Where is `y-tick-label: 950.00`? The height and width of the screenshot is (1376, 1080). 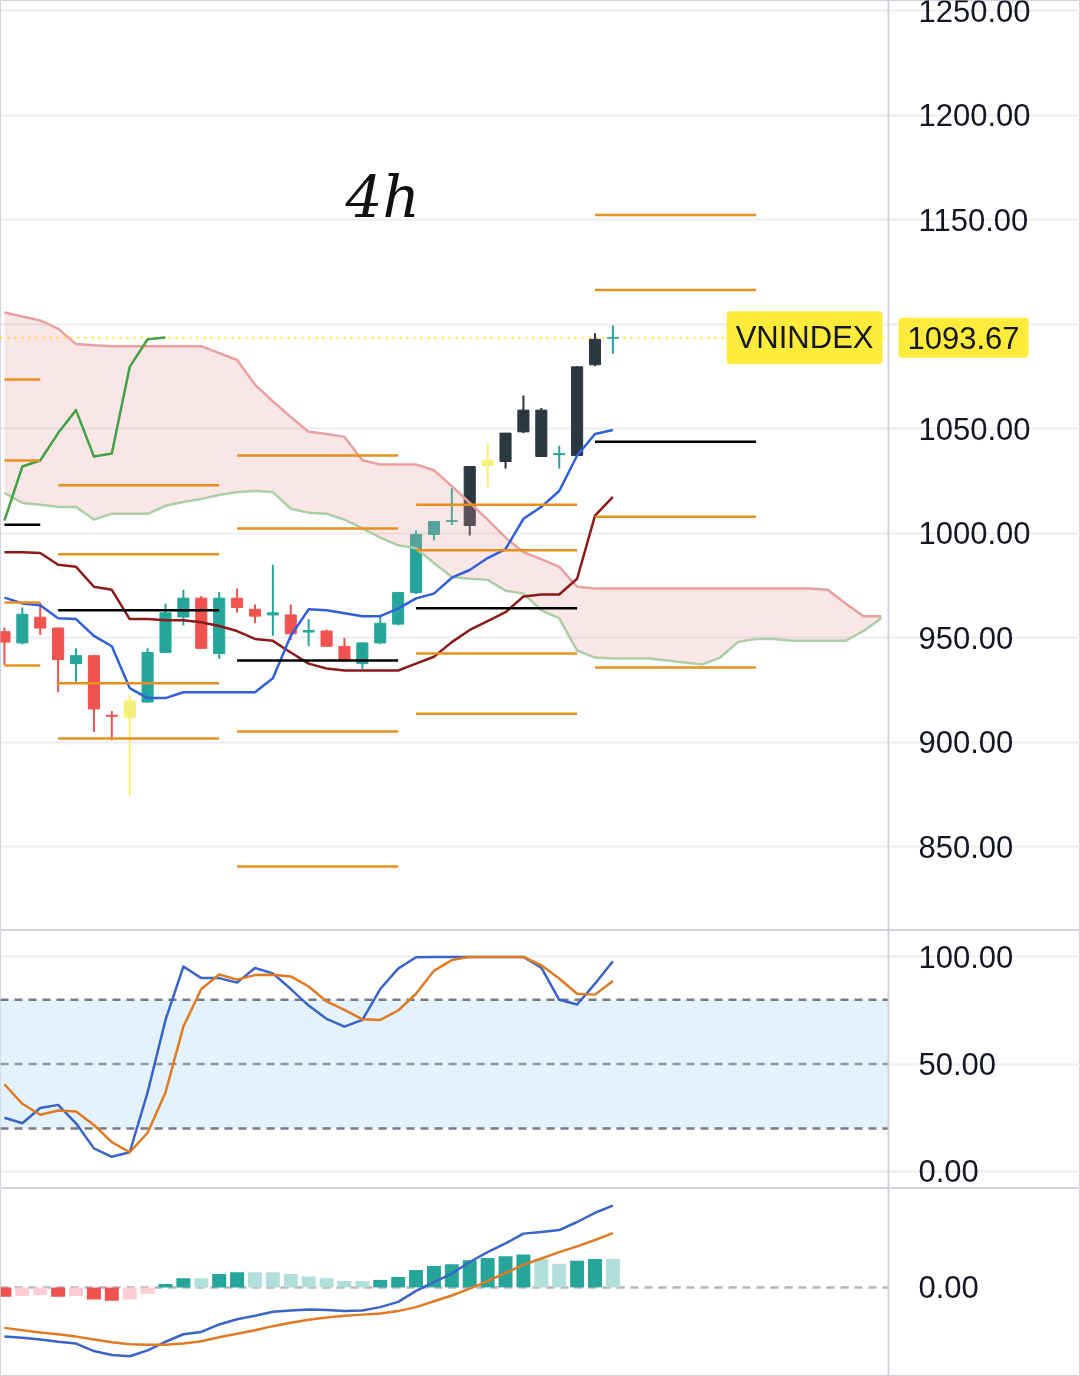 y-tick-label: 950.00 is located at coordinates (966, 638).